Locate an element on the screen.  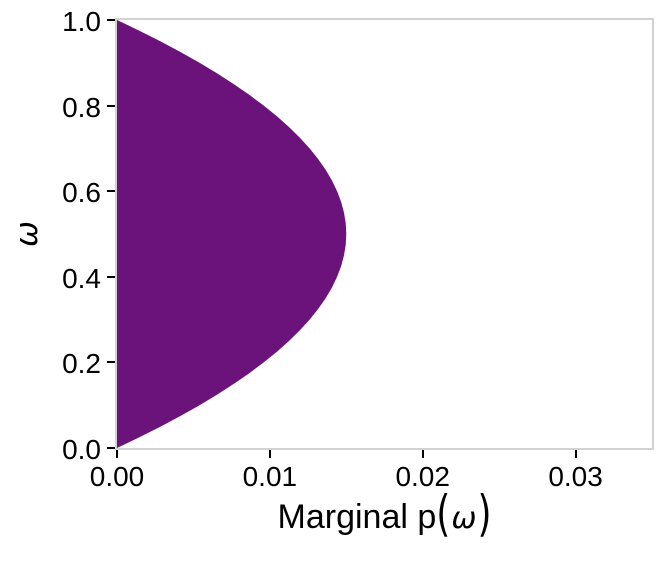
y-tick-label: 0.8 is located at coordinates (81, 107).